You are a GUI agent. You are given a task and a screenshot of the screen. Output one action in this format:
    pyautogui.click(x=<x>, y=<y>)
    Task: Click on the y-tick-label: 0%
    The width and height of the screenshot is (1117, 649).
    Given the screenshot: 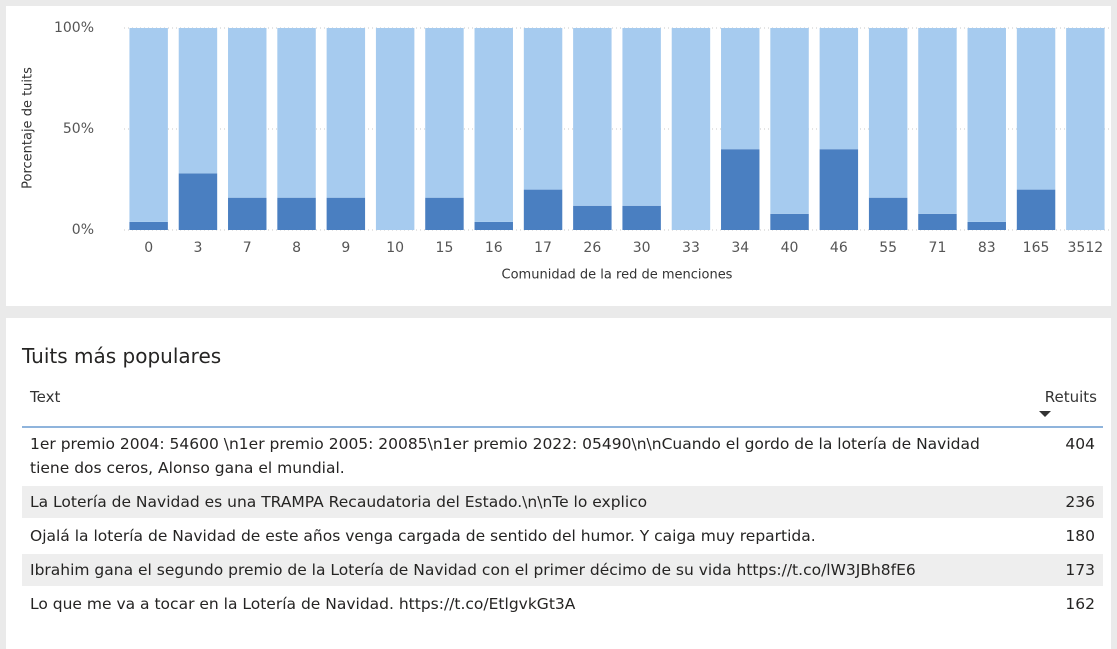 What is the action you would take?
    pyautogui.click(x=83, y=230)
    